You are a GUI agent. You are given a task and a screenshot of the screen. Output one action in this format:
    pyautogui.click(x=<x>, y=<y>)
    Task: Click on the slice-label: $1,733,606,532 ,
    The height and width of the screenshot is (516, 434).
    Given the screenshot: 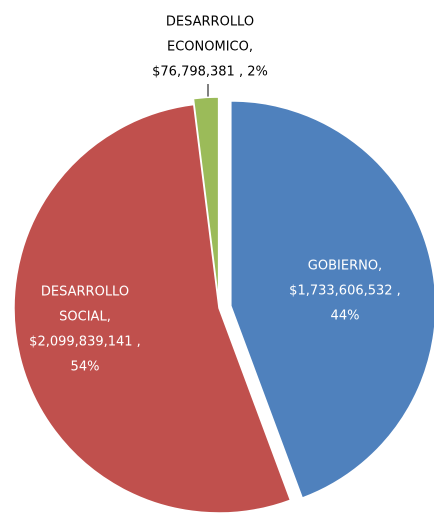 What is the action you would take?
    pyautogui.click(x=345, y=291)
    